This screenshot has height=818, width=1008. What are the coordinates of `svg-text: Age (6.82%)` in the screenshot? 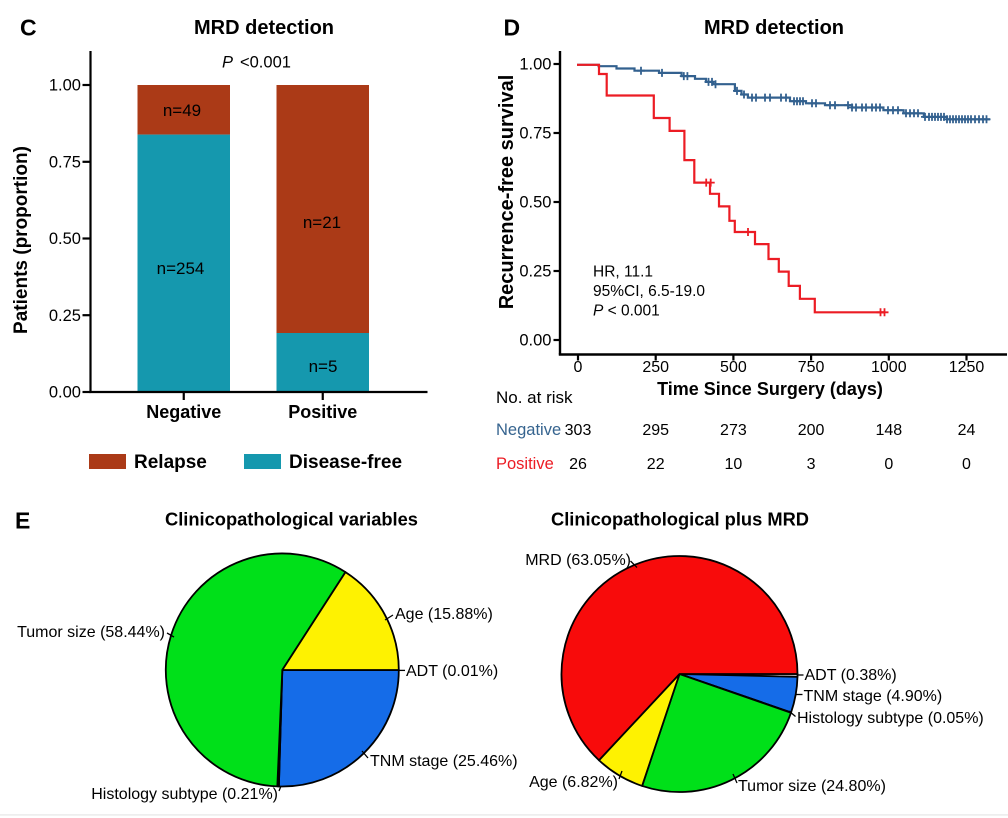 It's located at (573, 782).